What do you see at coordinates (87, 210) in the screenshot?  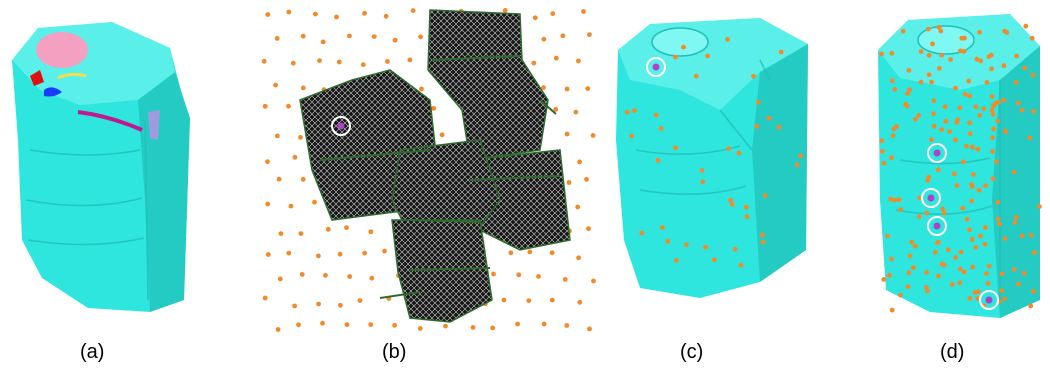 I see `fold-lines-a` at bounding box center [87, 210].